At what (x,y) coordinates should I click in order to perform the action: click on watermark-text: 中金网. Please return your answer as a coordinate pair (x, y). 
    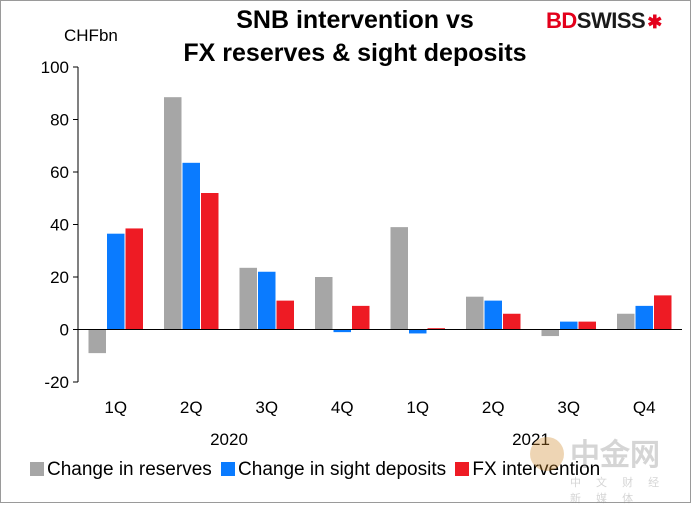
    Looking at the image, I should click on (615, 455).